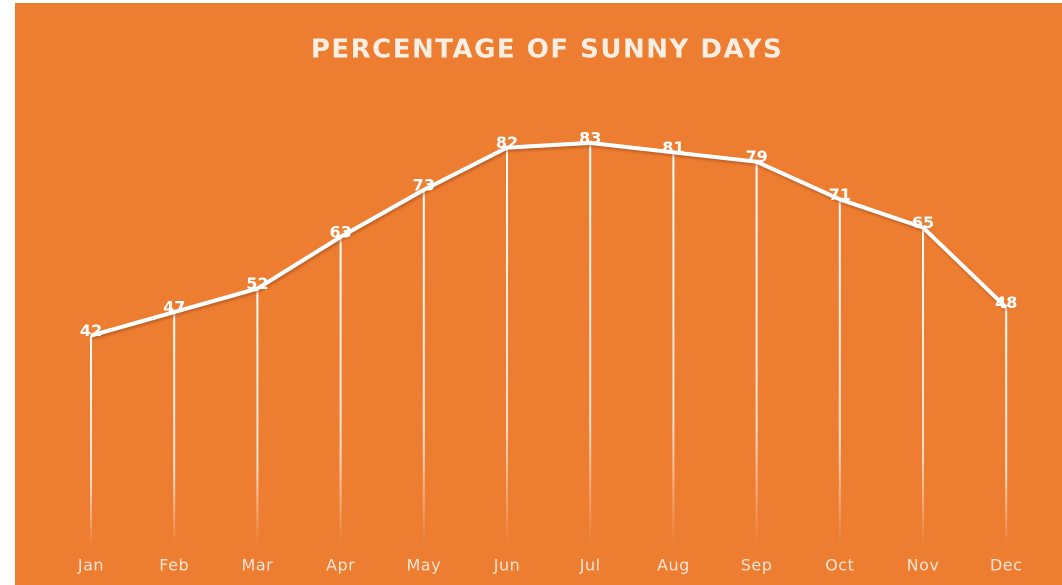  I want to click on x-tick-label: Feb, so click(174, 565).